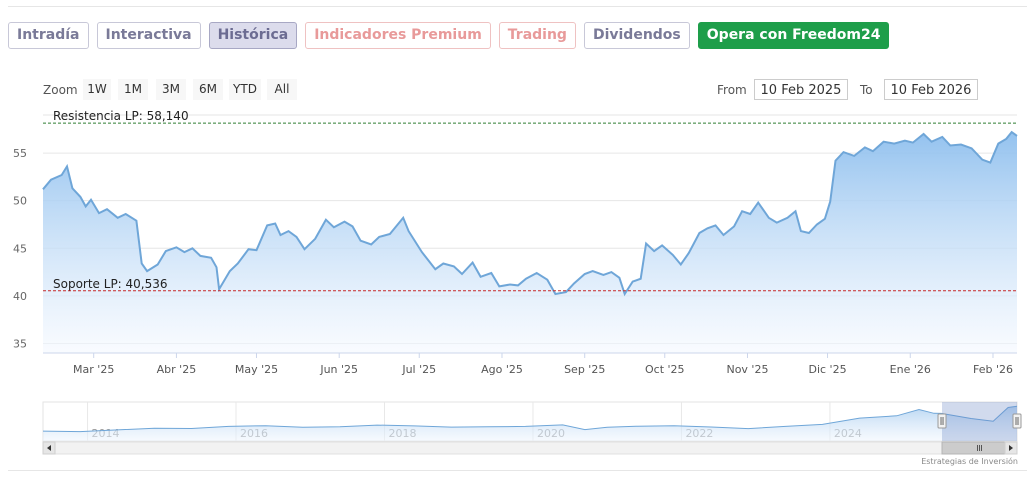 This screenshot has width=1035, height=480. What do you see at coordinates (148, 35) in the screenshot?
I see `tab-interactiva: Interactiva` at bounding box center [148, 35].